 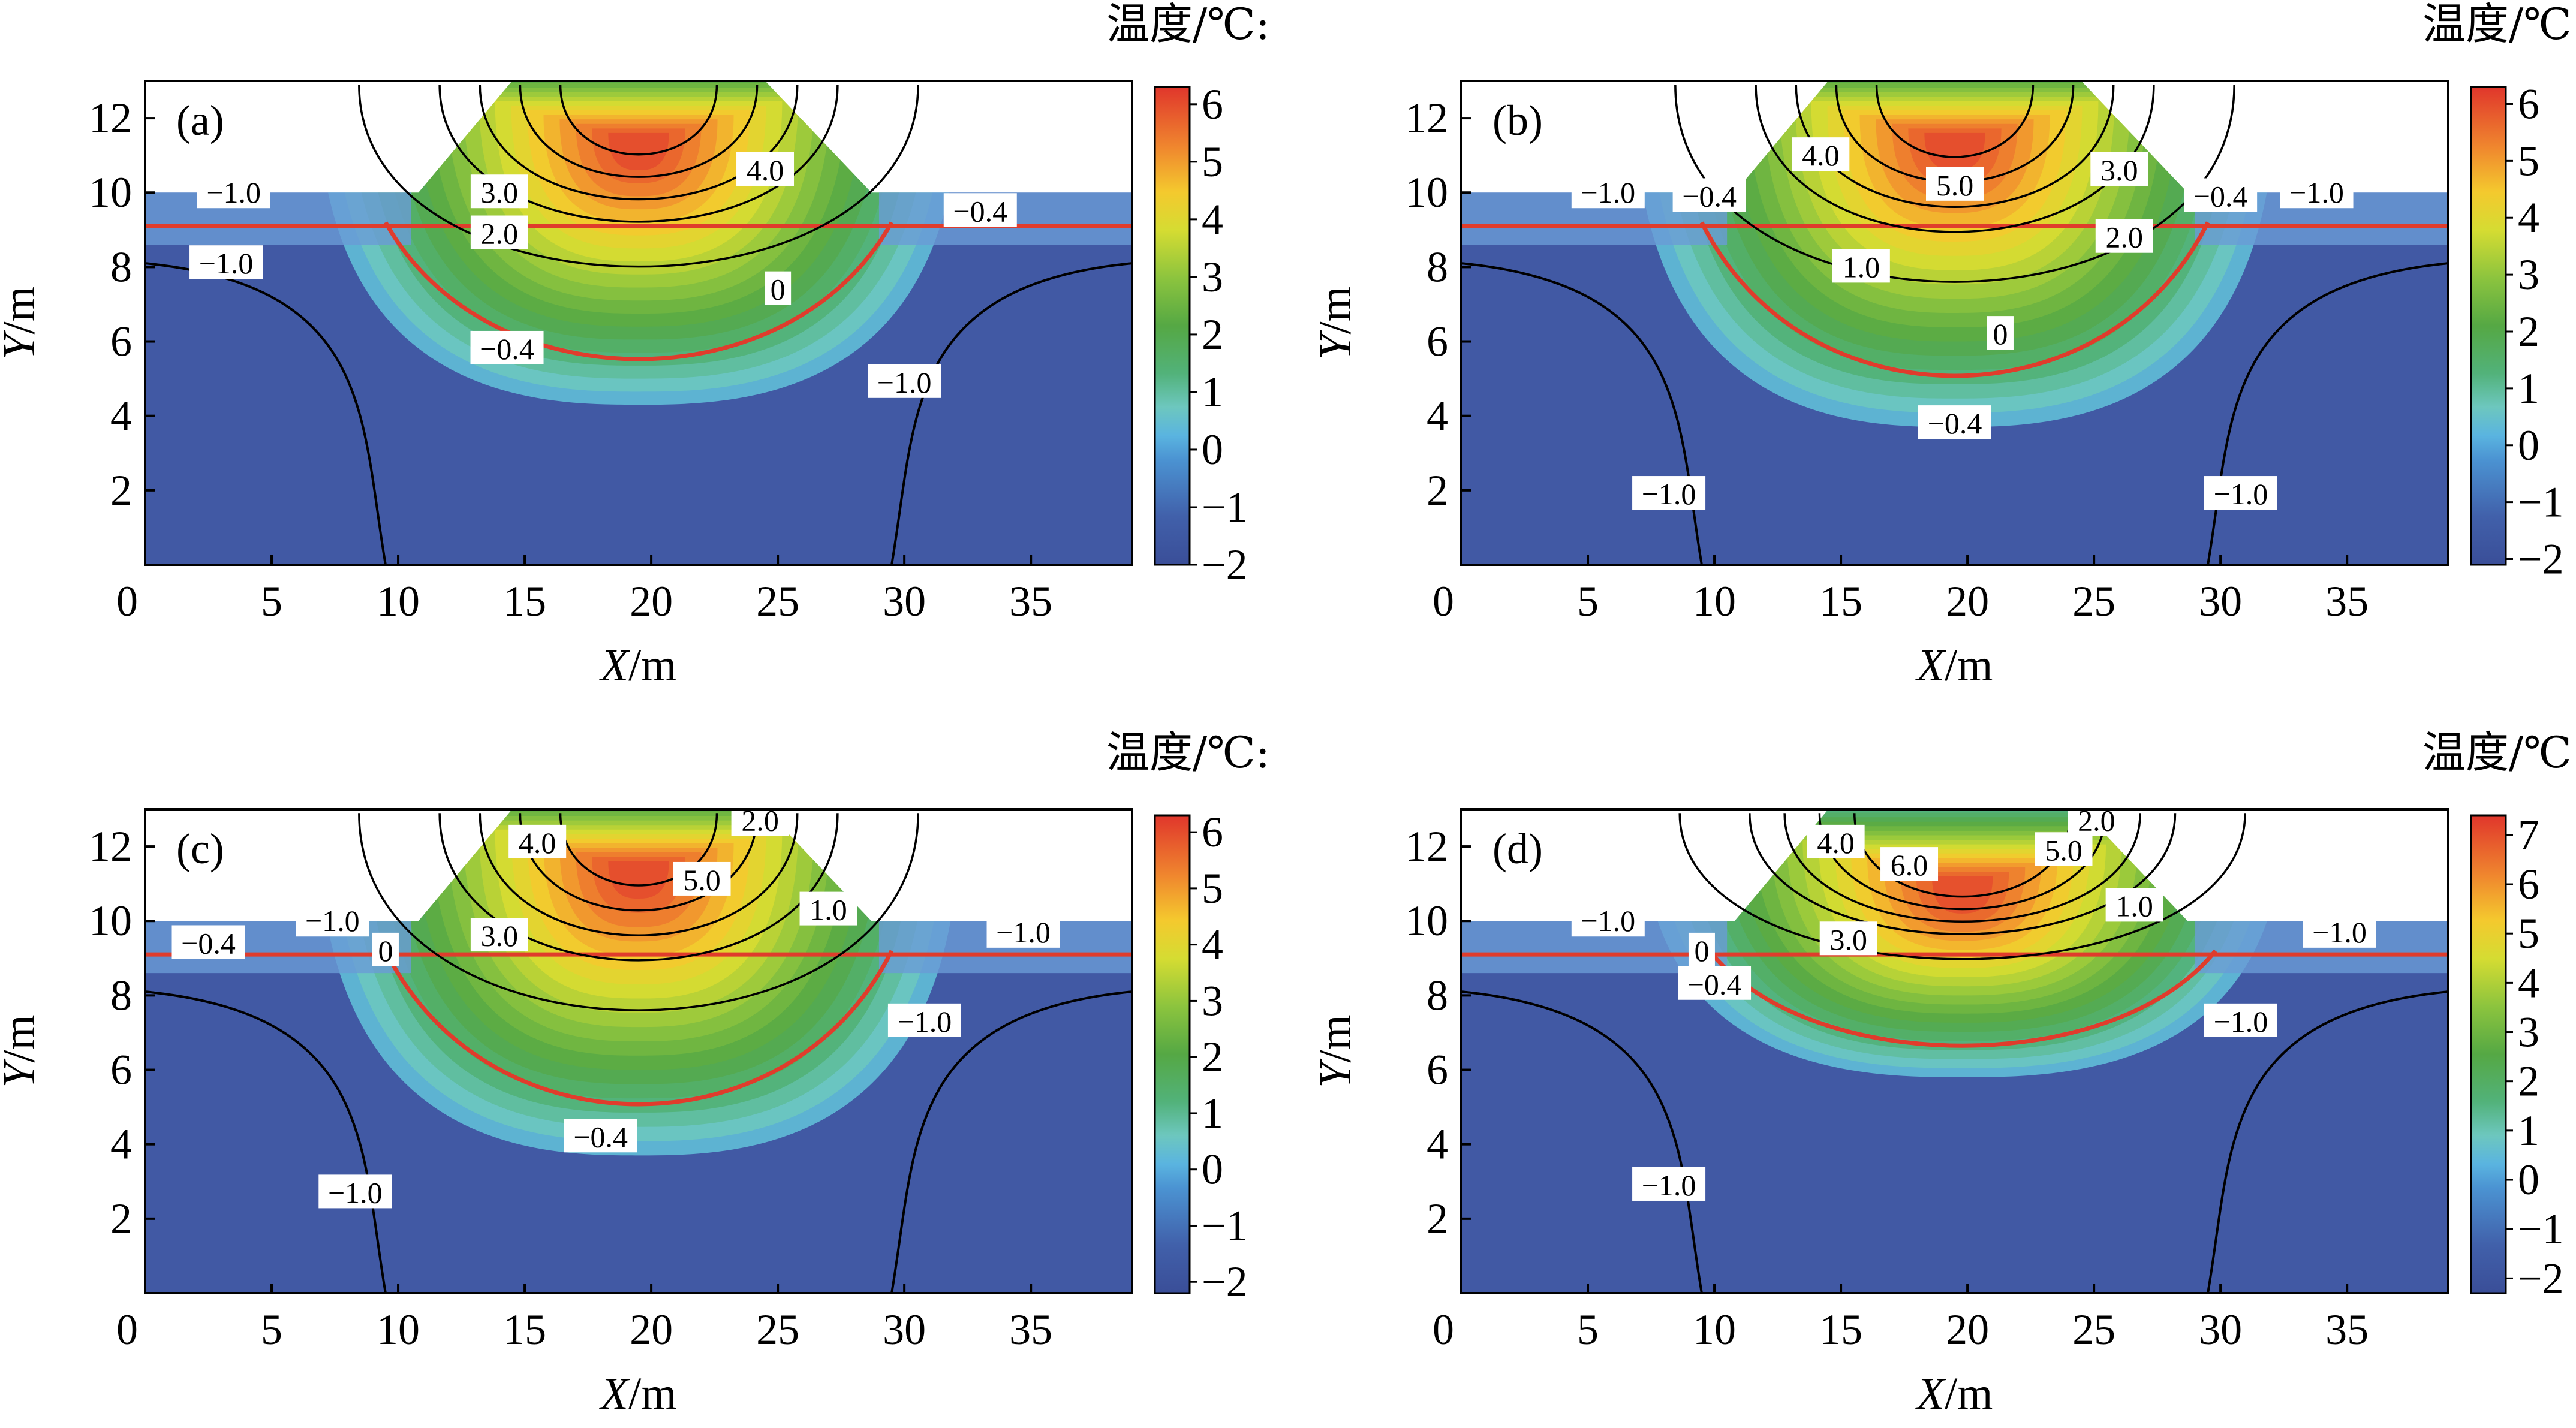 What do you see at coordinates (1588, 1330) in the screenshot?
I see `x-tick-label: 5` at bounding box center [1588, 1330].